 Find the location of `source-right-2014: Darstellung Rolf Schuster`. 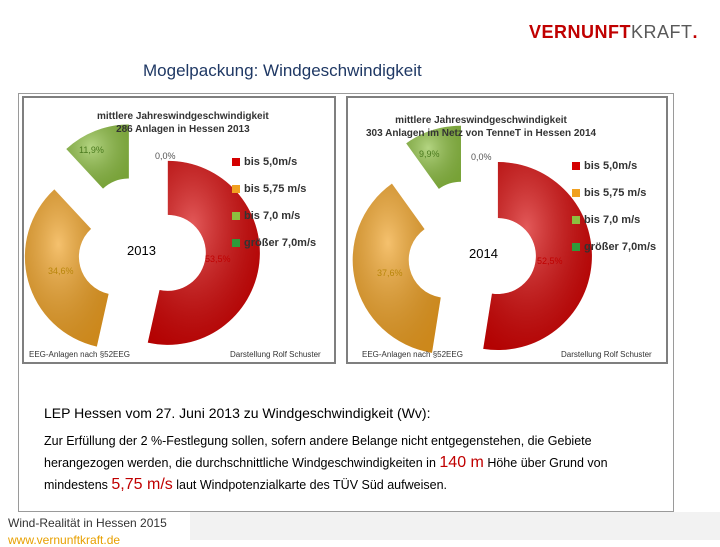

source-right-2014: Darstellung Rolf Schuster is located at coordinates (606, 354).